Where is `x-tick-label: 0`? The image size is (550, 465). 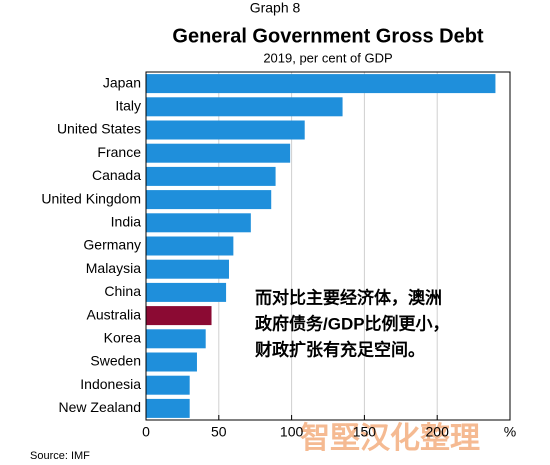 x-tick-label: 0 is located at coordinates (146, 432).